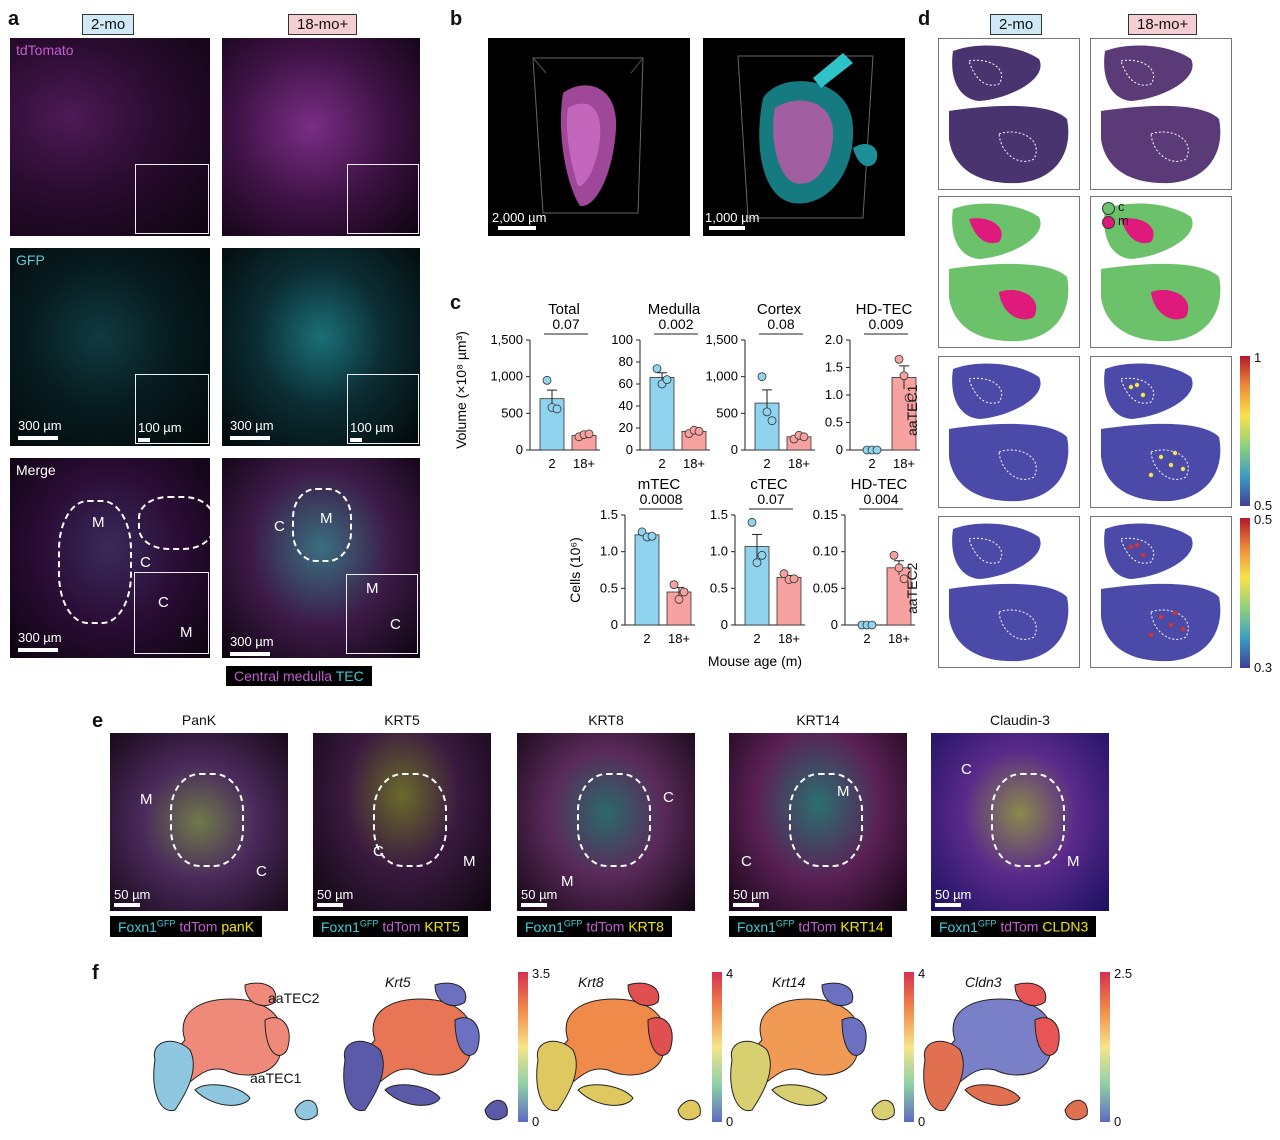 The width and height of the screenshot is (1280, 1140). What do you see at coordinates (545, 386) in the screenshot?
I see `bar-chart-0: Total 0 500 1,000 1,500 2 18+ 0.07` at bounding box center [545, 386].